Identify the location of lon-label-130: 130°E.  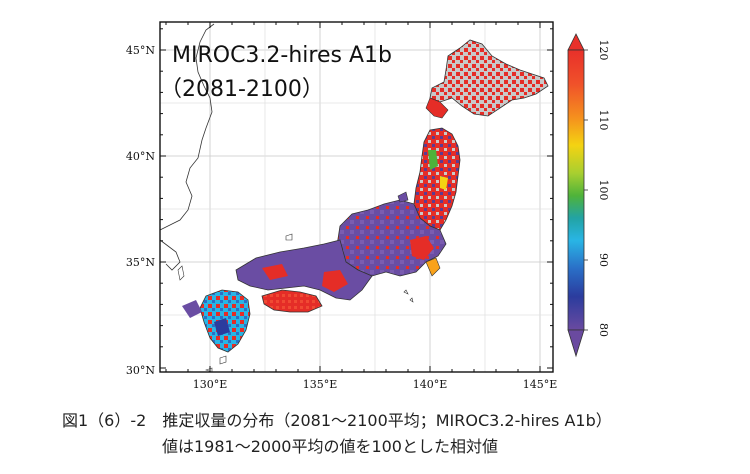
(210, 384).